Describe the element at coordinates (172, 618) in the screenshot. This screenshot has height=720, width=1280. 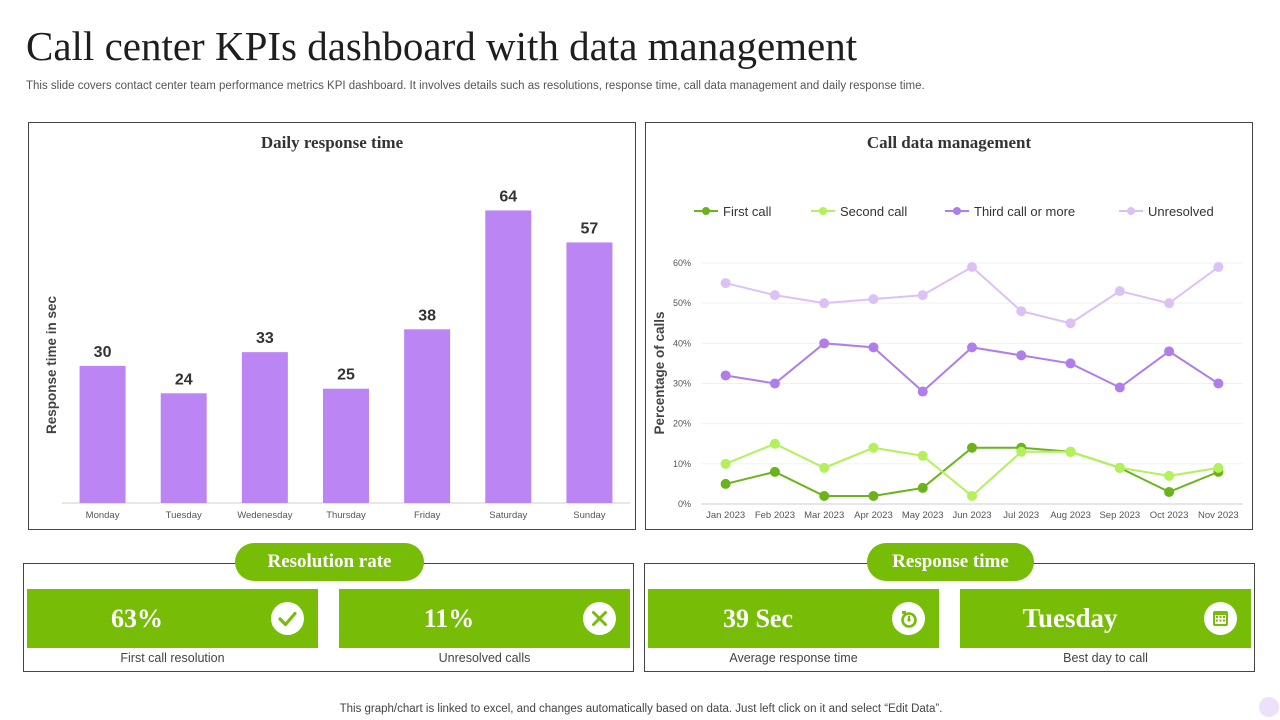
I see `first-call-resolution-card: 63%` at that location.